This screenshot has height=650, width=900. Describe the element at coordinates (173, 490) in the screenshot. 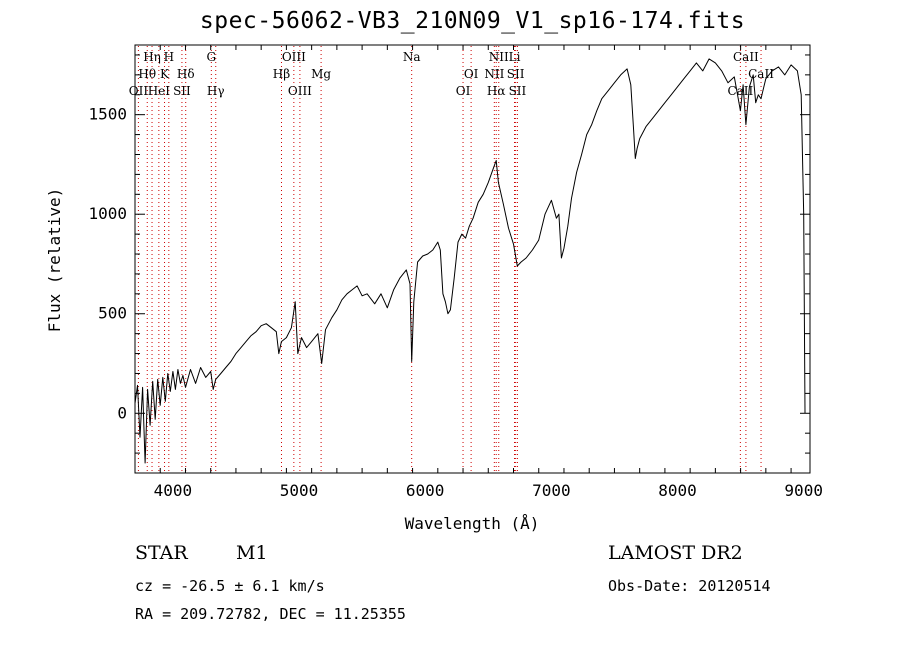

I see `x-tick-label-4000: 4000` at that location.